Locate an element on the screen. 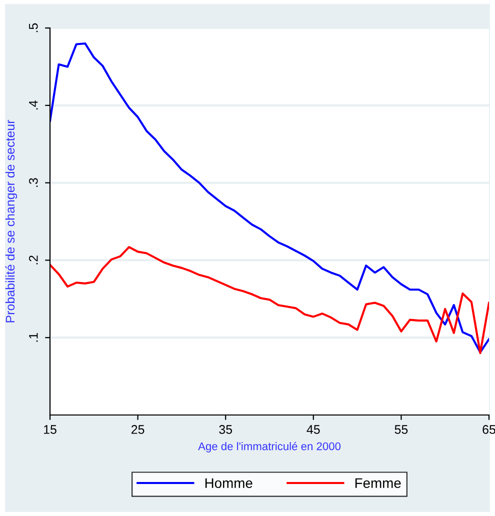 The width and height of the screenshot is (495, 516). x-tick-label: 15 is located at coordinates (50, 429).